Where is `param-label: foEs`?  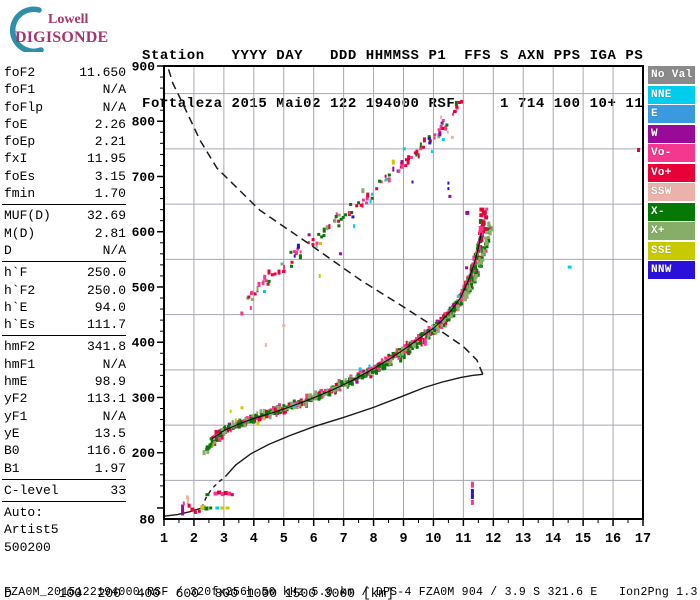
param-label: foEs is located at coordinates (20, 176).